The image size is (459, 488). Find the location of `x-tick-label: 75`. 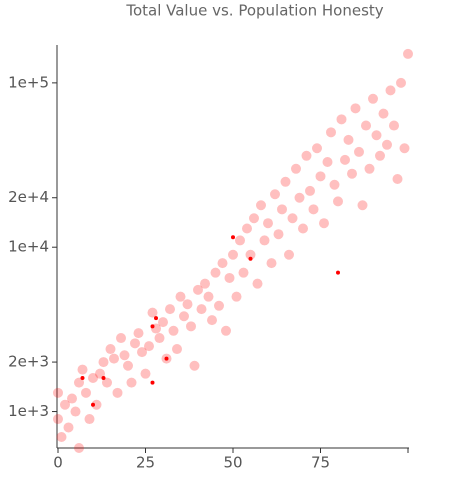

x-tick-label: 75 is located at coordinates (320, 463).